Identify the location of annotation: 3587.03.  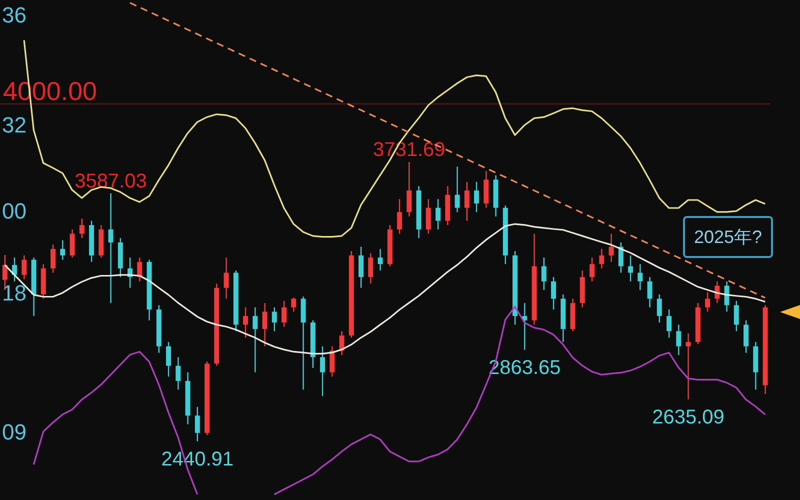
(110, 181).